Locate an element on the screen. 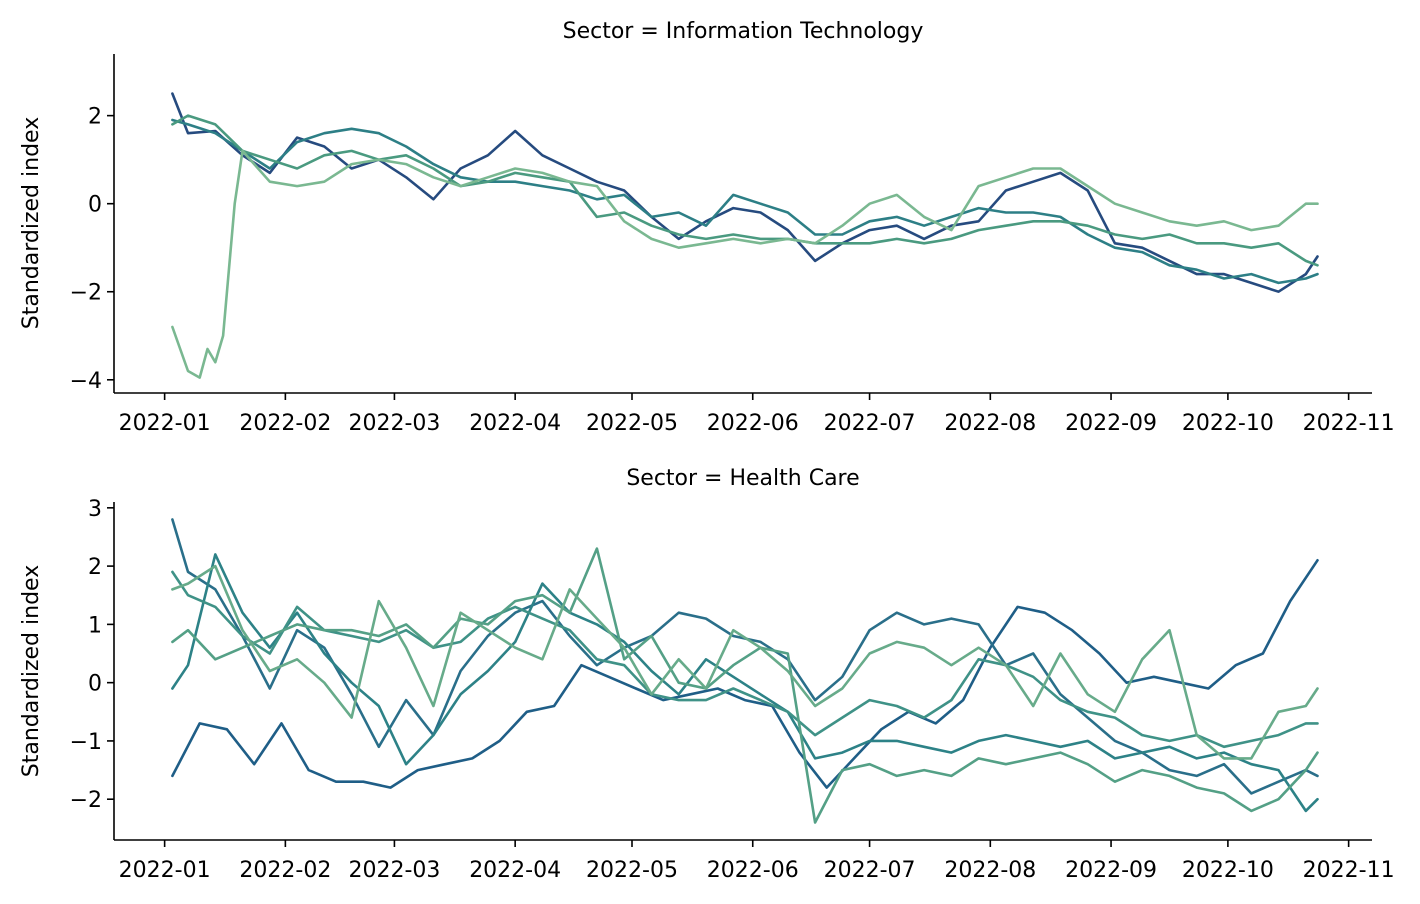  y-ticks: 3 2 1 0 −1 −2 is located at coordinates (92, 655).